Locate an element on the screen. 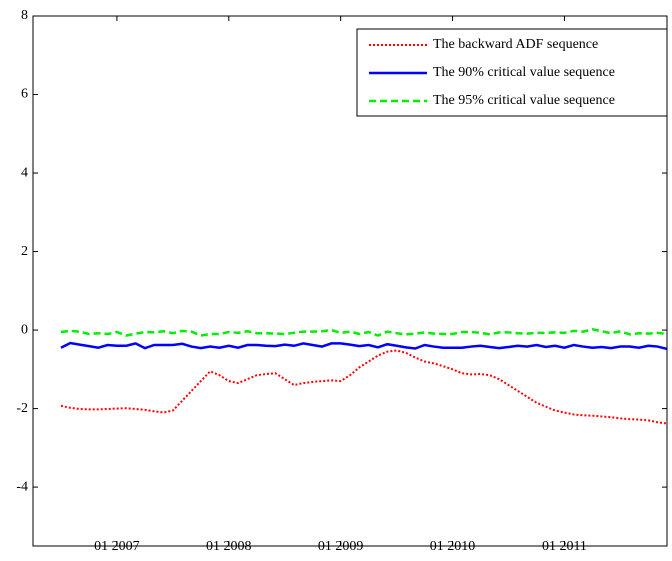 This screenshot has height=561, width=672. y-tick-label: 2 is located at coordinates (24, 251).